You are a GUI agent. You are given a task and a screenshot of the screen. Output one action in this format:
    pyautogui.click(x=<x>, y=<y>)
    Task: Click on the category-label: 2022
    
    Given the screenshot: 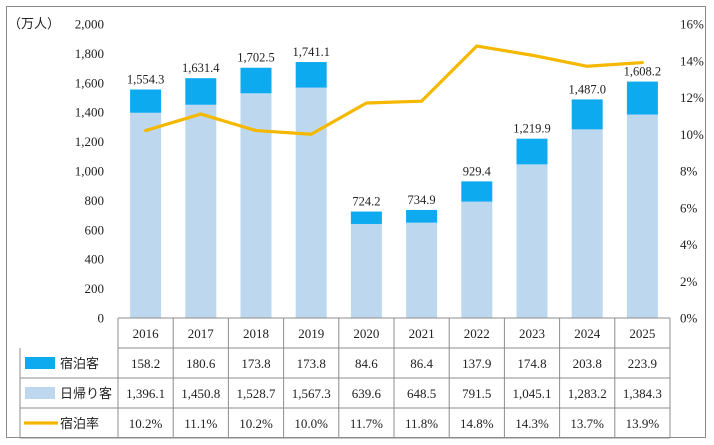 What is the action you would take?
    pyautogui.click(x=477, y=333)
    